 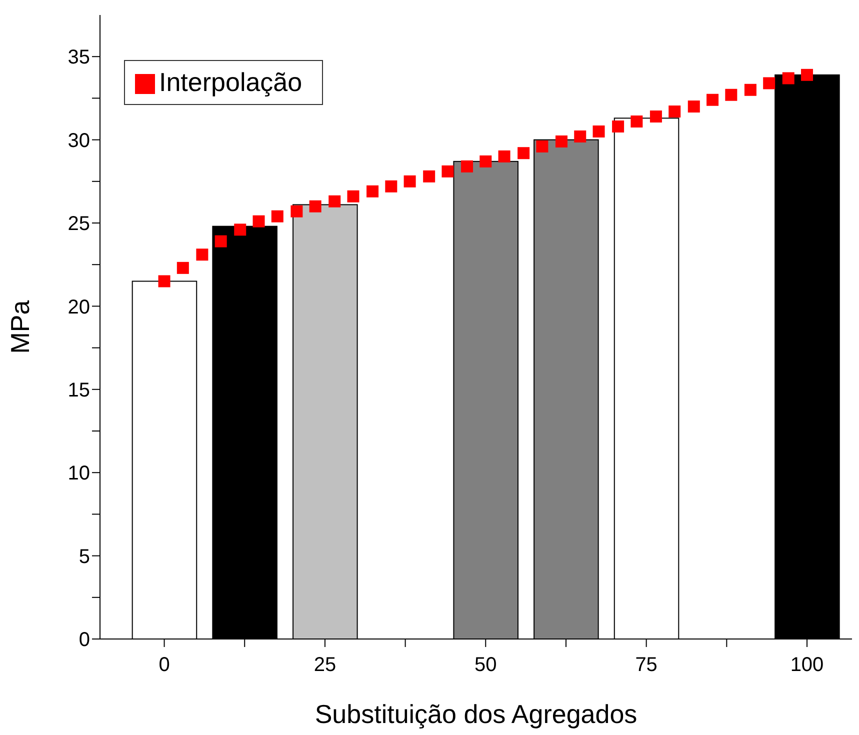 I want to click on x-tick-label: 100, so click(x=807, y=665).